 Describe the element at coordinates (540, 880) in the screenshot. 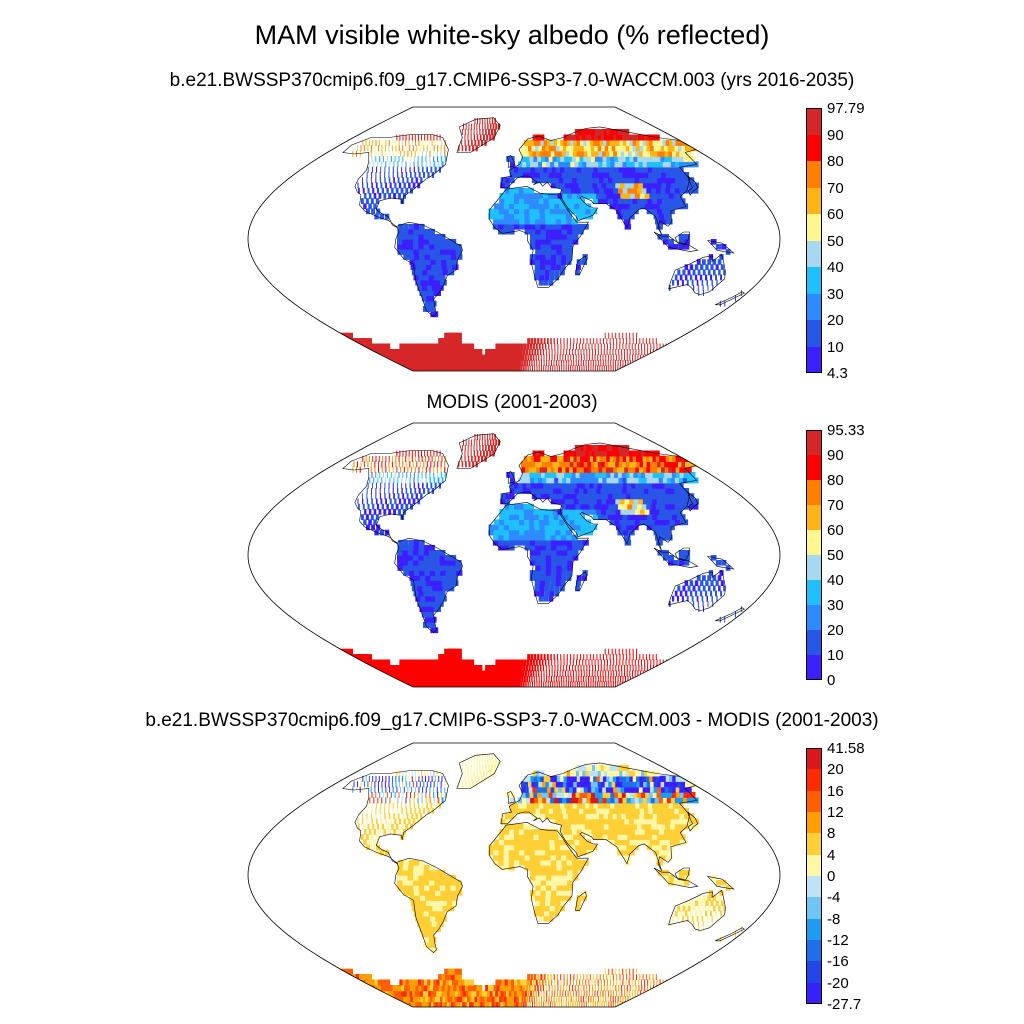

I see `land-cells` at that location.